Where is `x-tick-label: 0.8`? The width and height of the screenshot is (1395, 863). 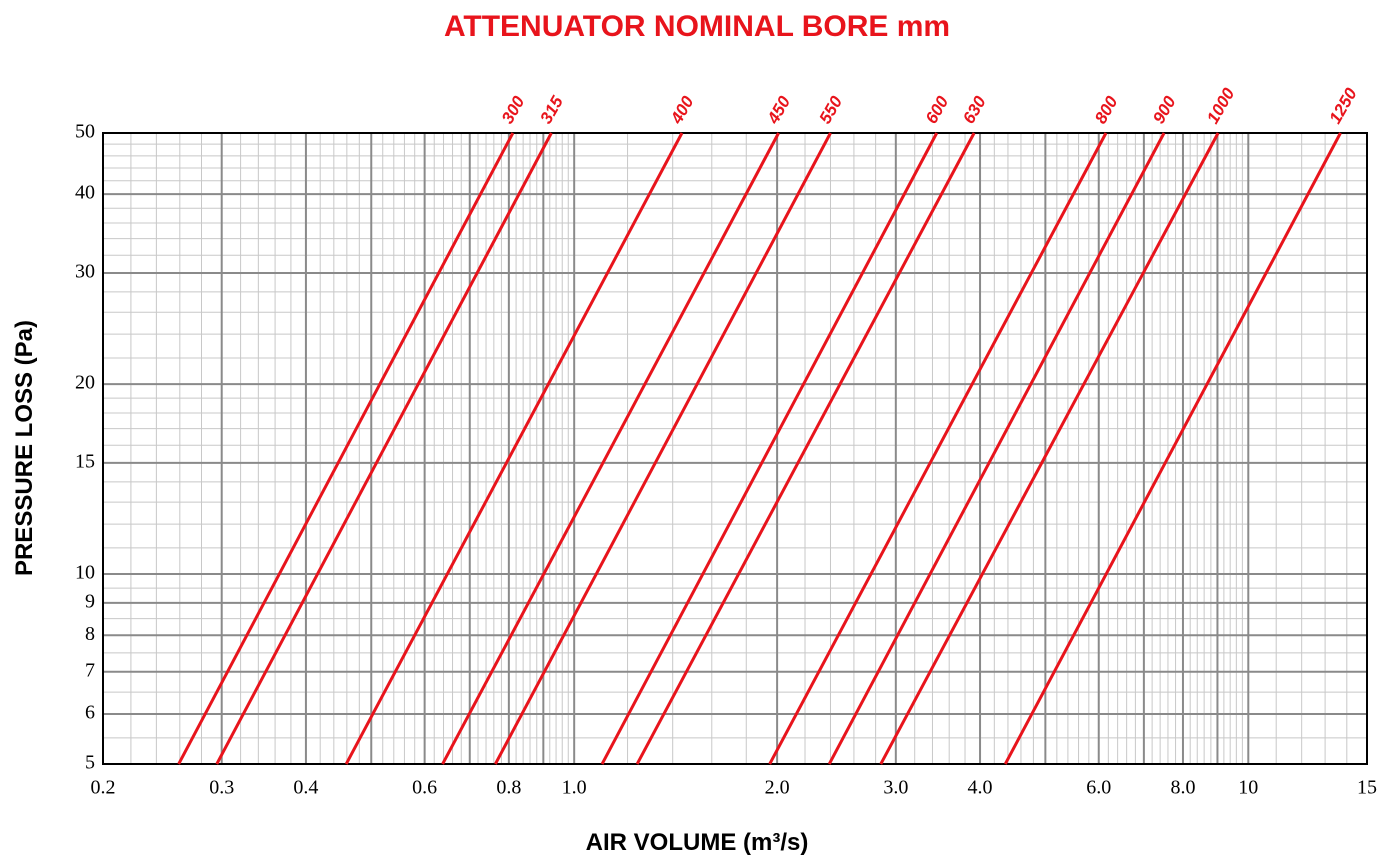 x-tick-label: 0.8 is located at coordinates (508, 788).